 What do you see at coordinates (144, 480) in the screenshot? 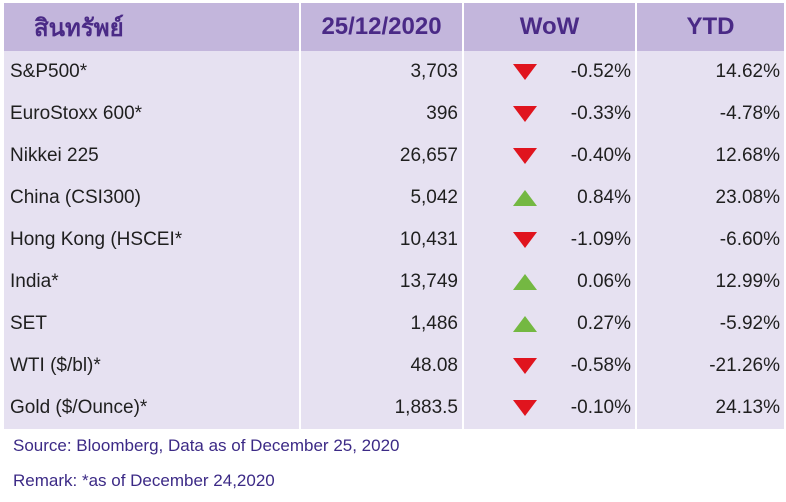
I see `remark-note: Remark: *as of December 24,2020` at bounding box center [144, 480].